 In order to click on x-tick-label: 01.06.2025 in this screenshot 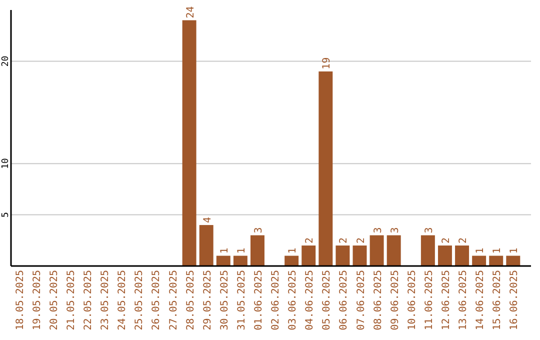, I will do `click(258, 300)`.